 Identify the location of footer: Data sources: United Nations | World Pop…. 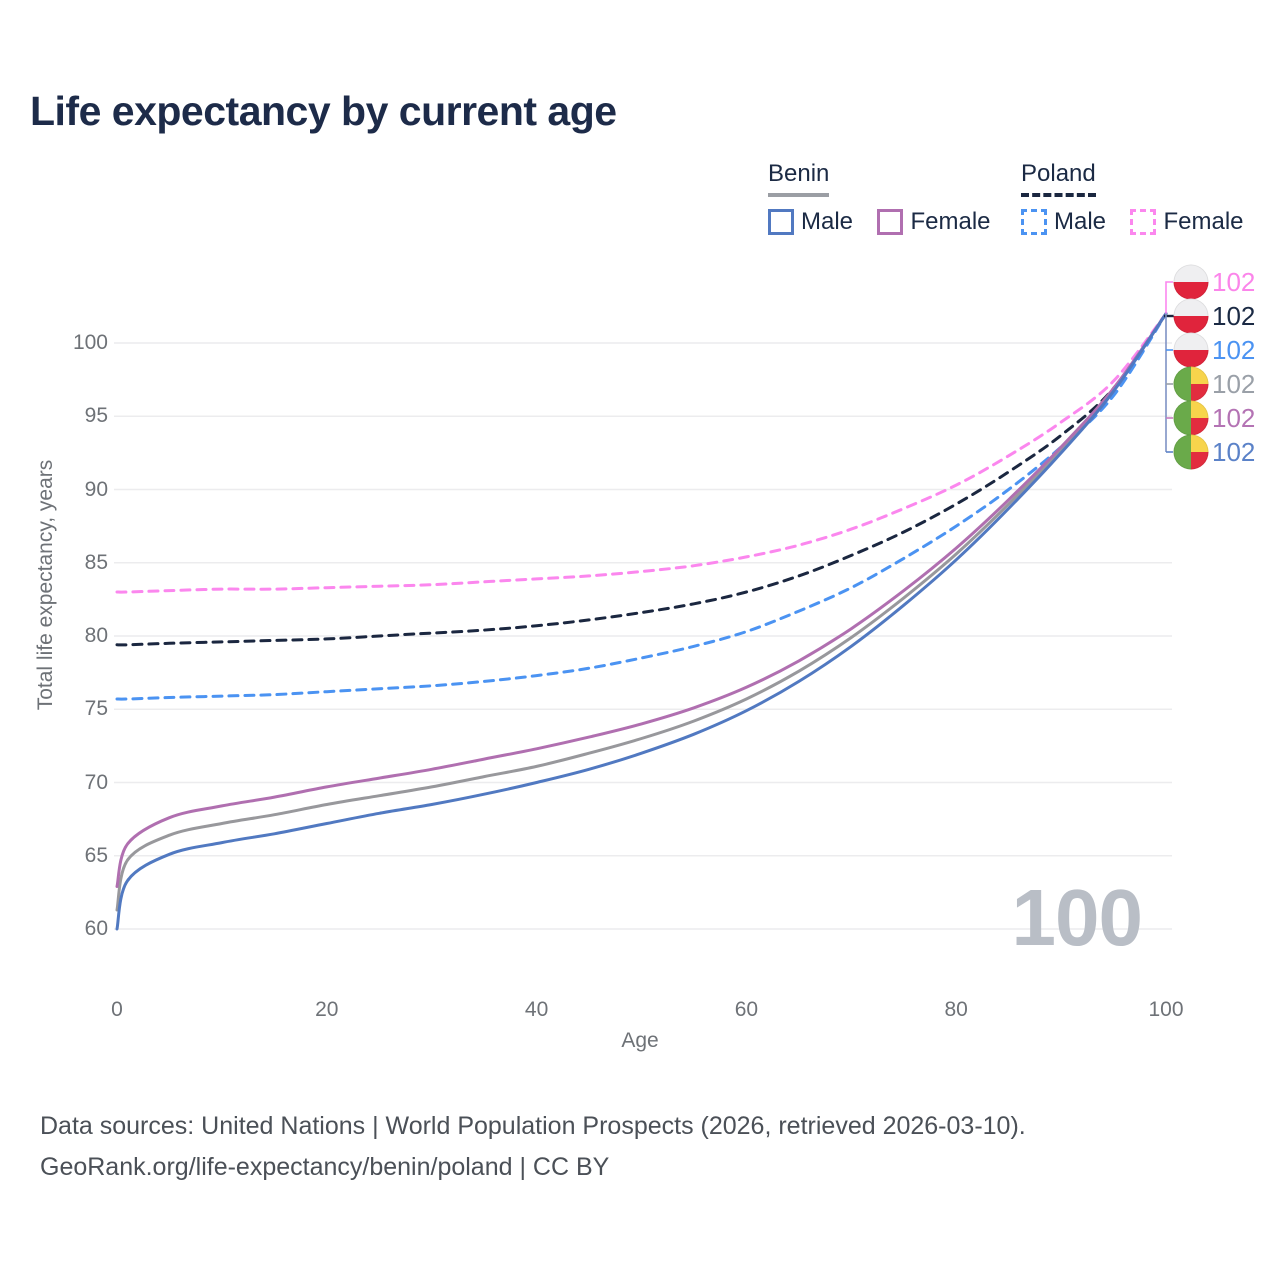
(533, 1147).